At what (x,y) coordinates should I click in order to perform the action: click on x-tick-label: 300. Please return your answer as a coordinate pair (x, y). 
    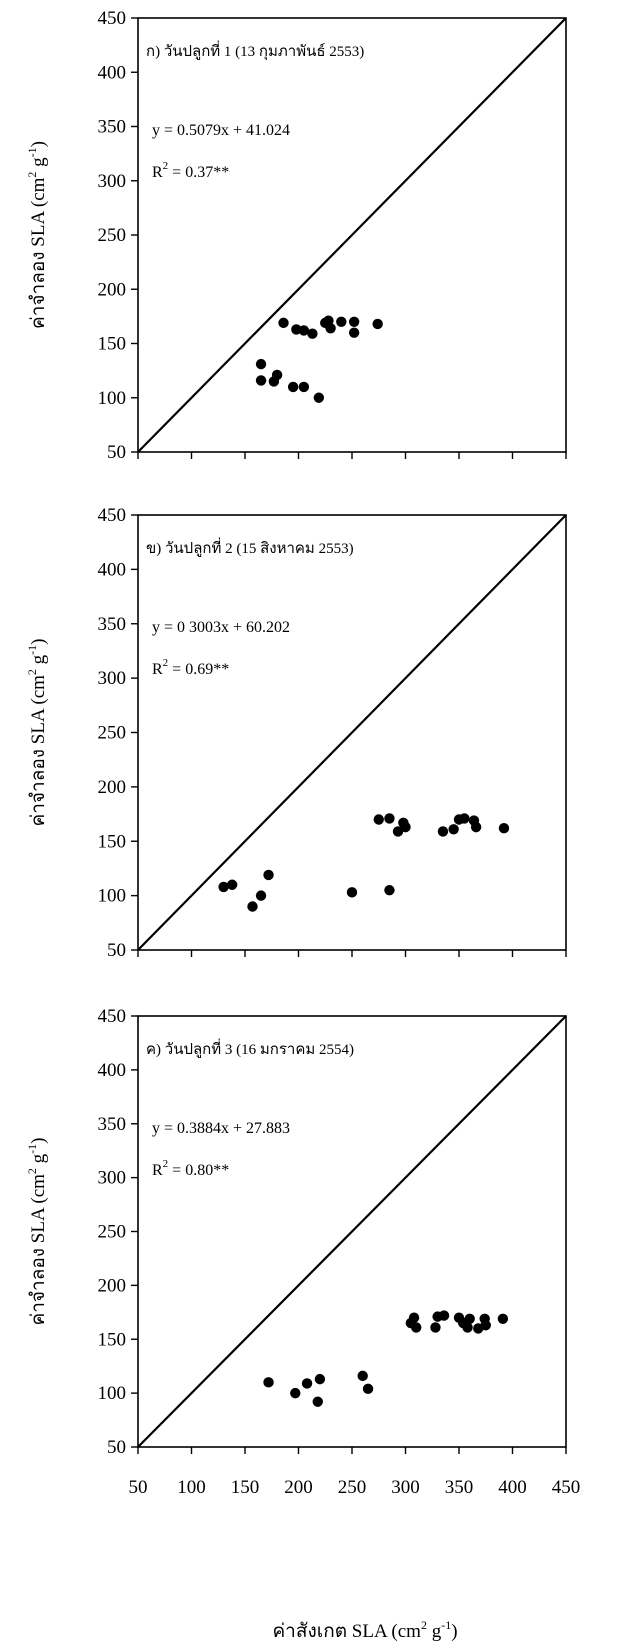
    Looking at the image, I should click on (405, 1487).